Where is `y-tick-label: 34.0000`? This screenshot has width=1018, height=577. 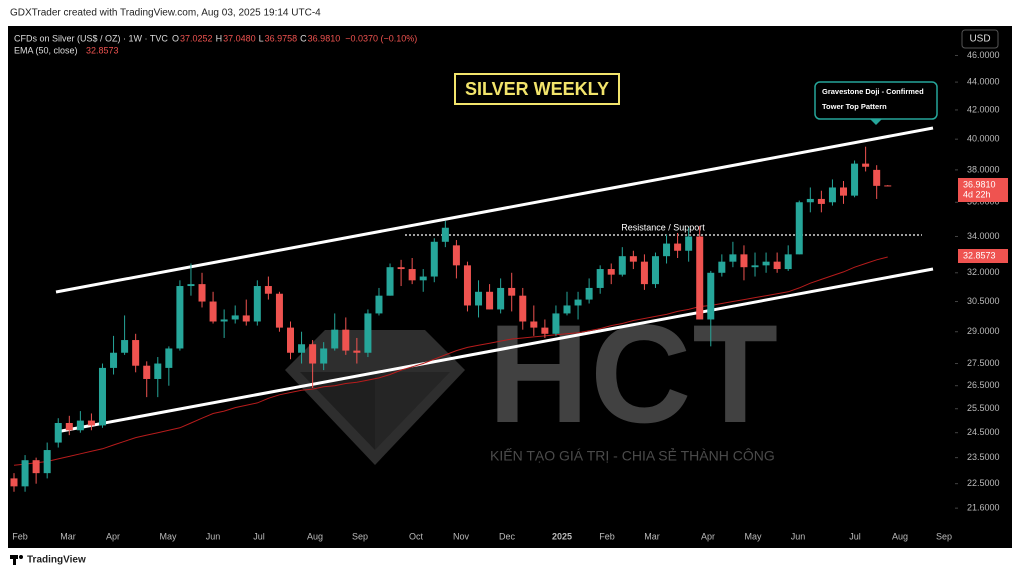 y-tick-label: 34.0000 is located at coordinates (983, 236).